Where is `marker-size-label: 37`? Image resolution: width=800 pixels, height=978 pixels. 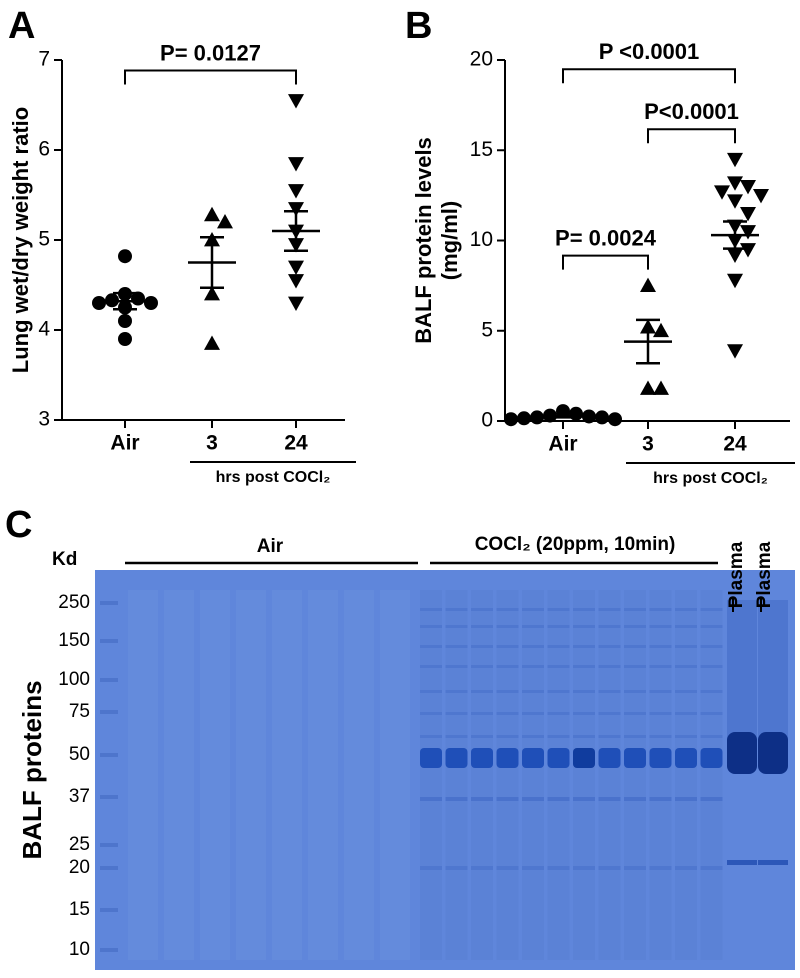
marker-size-label: 37 is located at coordinates (79, 796).